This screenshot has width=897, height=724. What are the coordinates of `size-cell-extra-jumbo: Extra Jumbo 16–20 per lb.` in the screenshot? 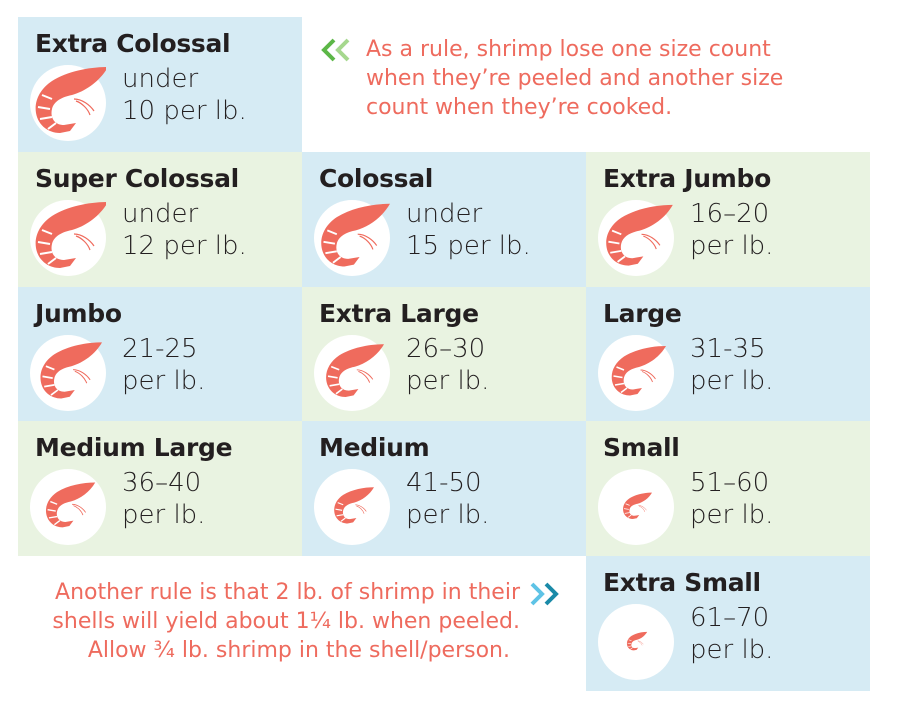 It's located at (728, 219).